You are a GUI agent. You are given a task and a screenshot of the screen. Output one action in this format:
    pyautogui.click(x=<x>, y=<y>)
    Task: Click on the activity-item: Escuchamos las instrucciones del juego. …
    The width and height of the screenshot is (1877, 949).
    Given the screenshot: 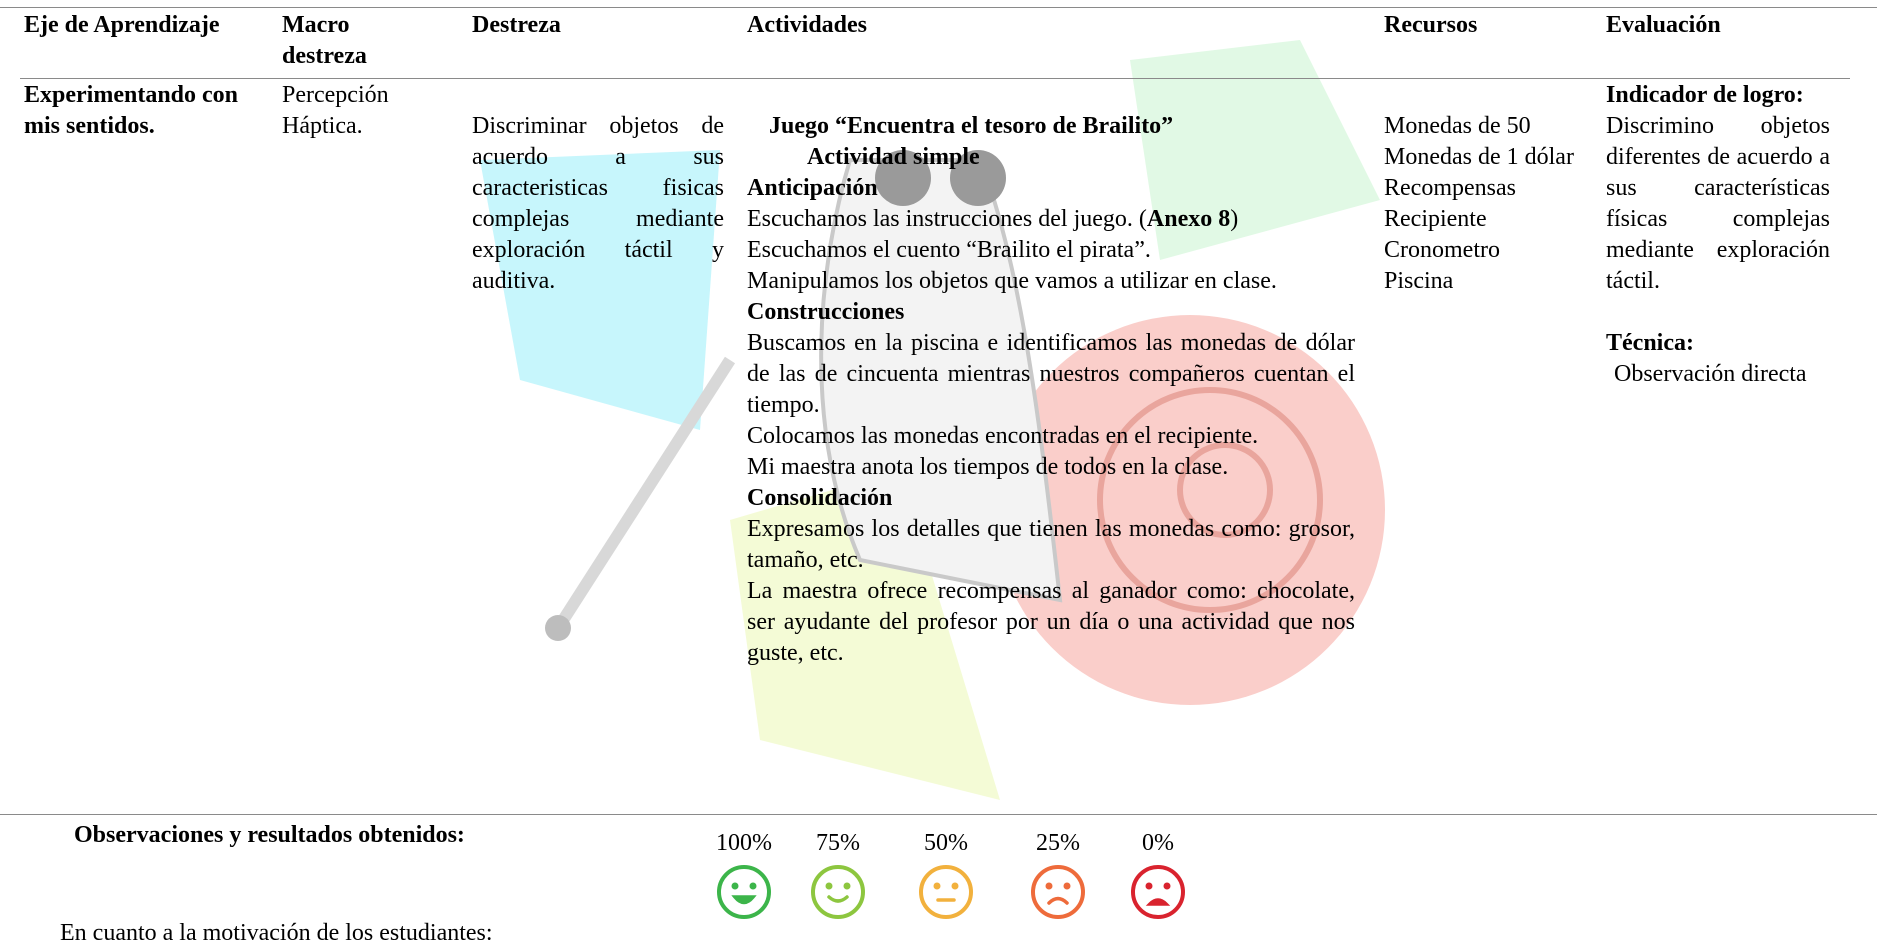 What is the action you would take?
    pyautogui.click(x=1051, y=219)
    